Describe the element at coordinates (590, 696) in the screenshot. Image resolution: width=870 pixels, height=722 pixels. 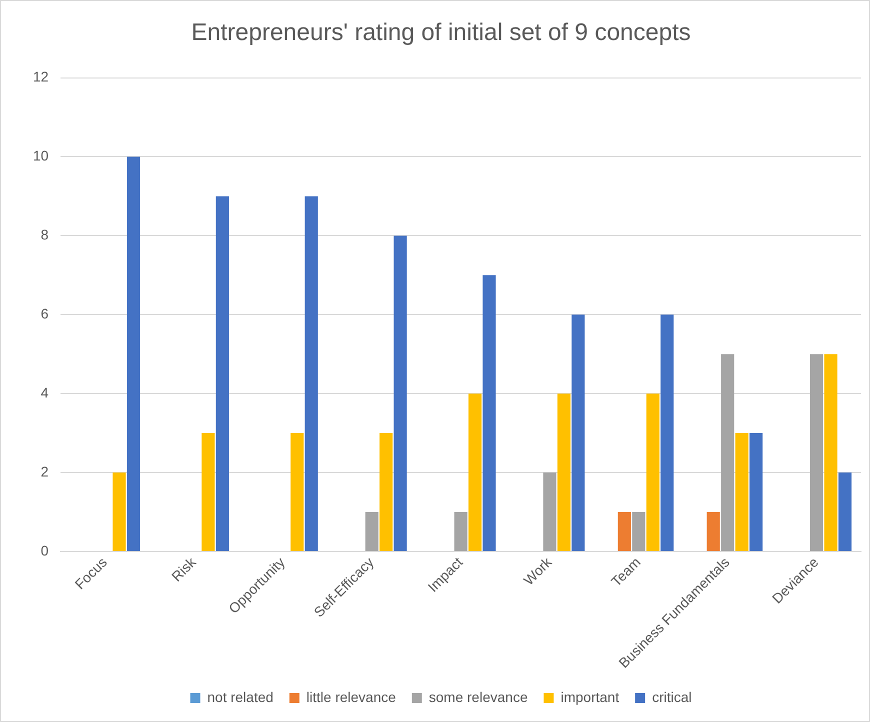
I see `legend-label: important` at that location.